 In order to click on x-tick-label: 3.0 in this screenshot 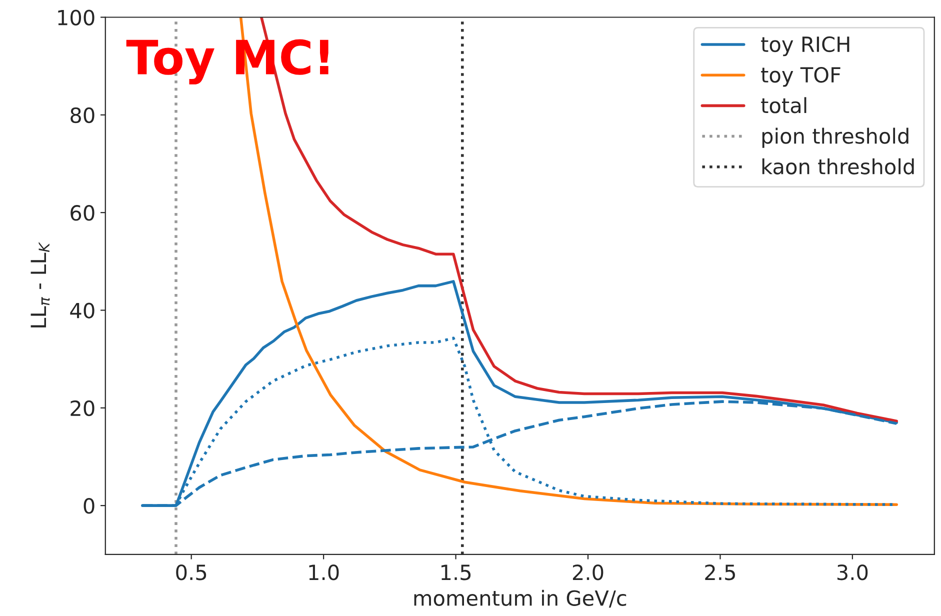, I will do `click(852, 572)`.